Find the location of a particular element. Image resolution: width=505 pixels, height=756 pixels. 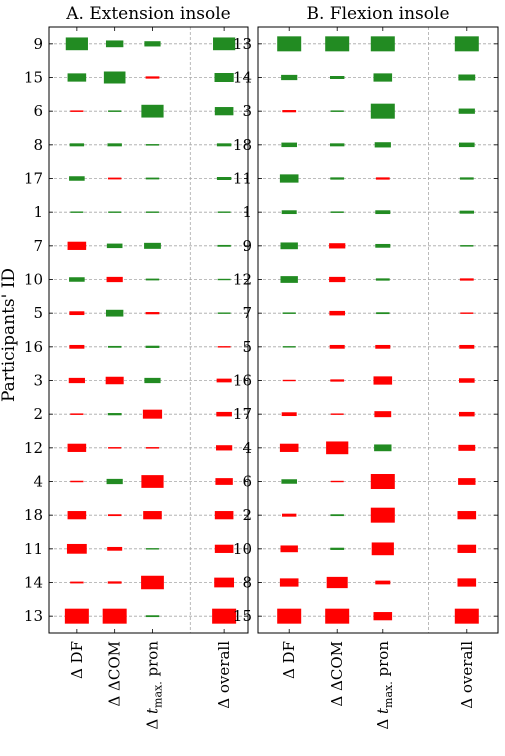

x-tick-label: Δ ΔCOM is located at coordinates (337, 674).